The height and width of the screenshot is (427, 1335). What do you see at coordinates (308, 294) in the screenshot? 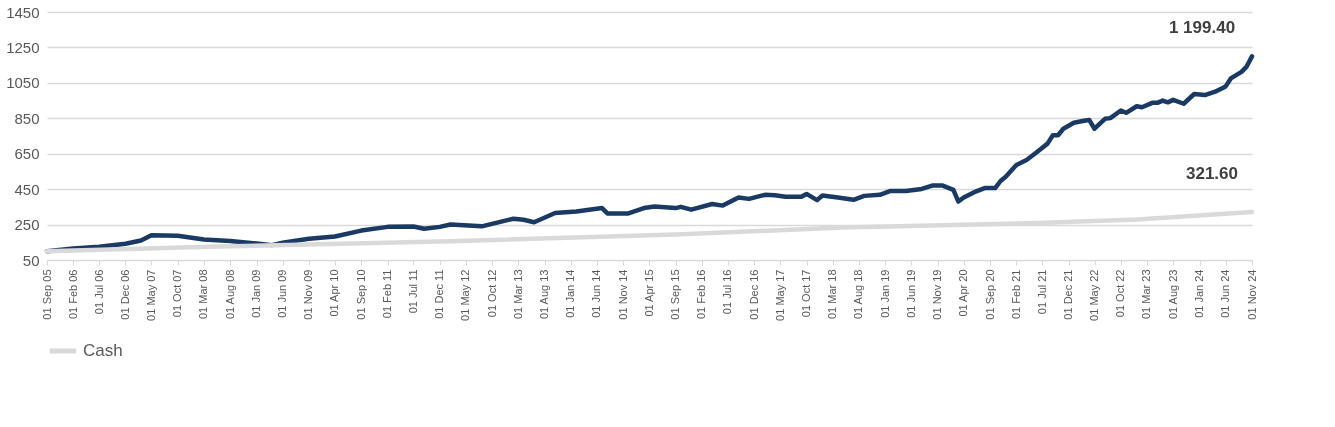
I see `x-tick-label: 01 Nov 09` at bounding box center [308, 294].